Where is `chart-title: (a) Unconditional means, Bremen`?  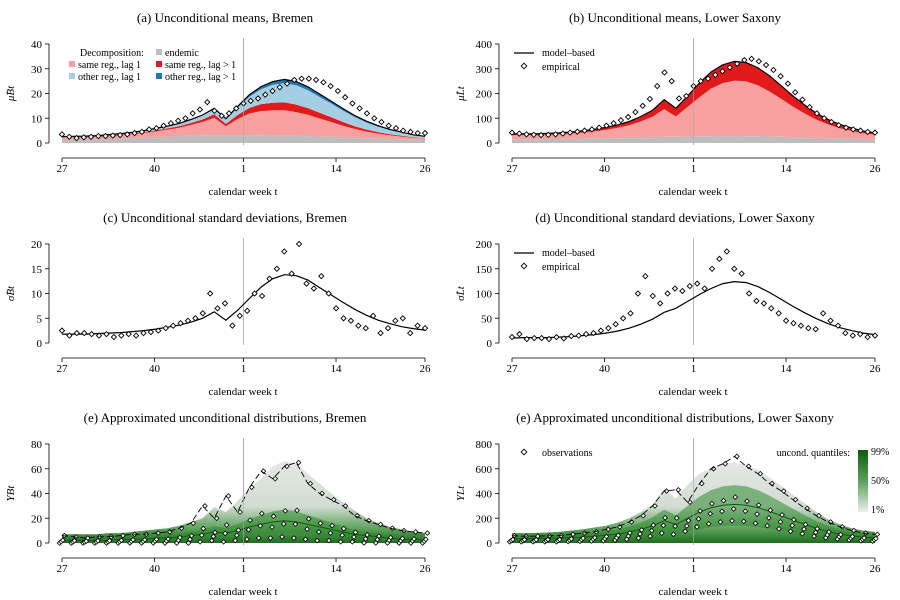 chart-title: (a) Unconditional means, Bremen is located at coordinates (225, 17).